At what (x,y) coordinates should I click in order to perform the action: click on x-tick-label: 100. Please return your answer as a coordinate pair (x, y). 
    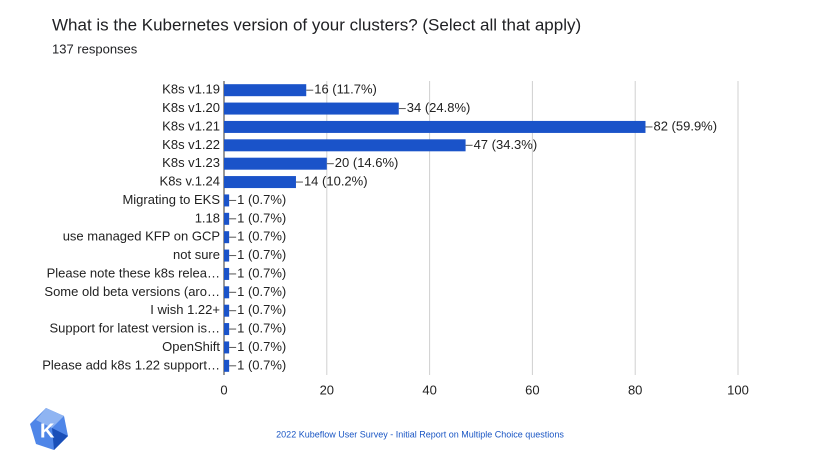
    Looking at the image, I should click on (738, 389).